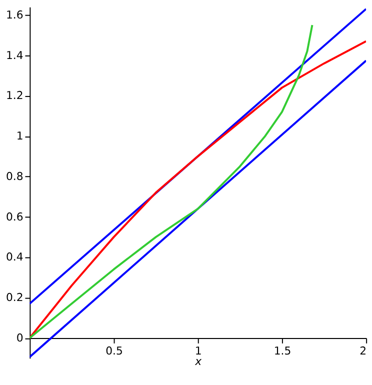  What do you see at coordinates (283, 351) in the screenshot?
I see `x-tick-label: 1.5` at bounding box center [283, 351].